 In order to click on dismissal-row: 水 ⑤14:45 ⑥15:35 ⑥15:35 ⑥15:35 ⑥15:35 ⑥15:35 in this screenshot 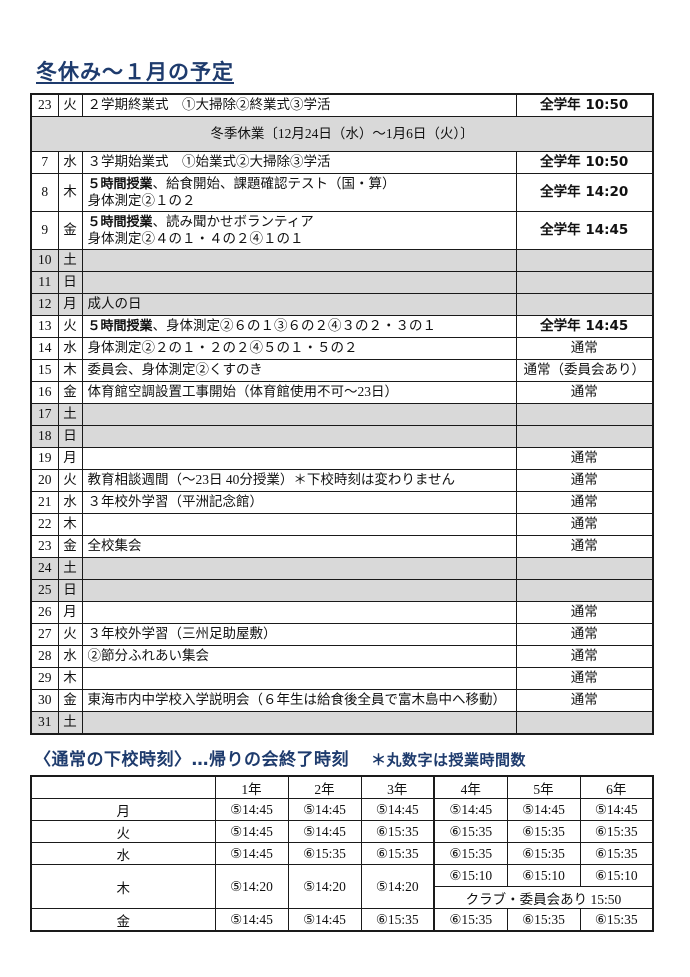, I will do `click(342, 853)`.